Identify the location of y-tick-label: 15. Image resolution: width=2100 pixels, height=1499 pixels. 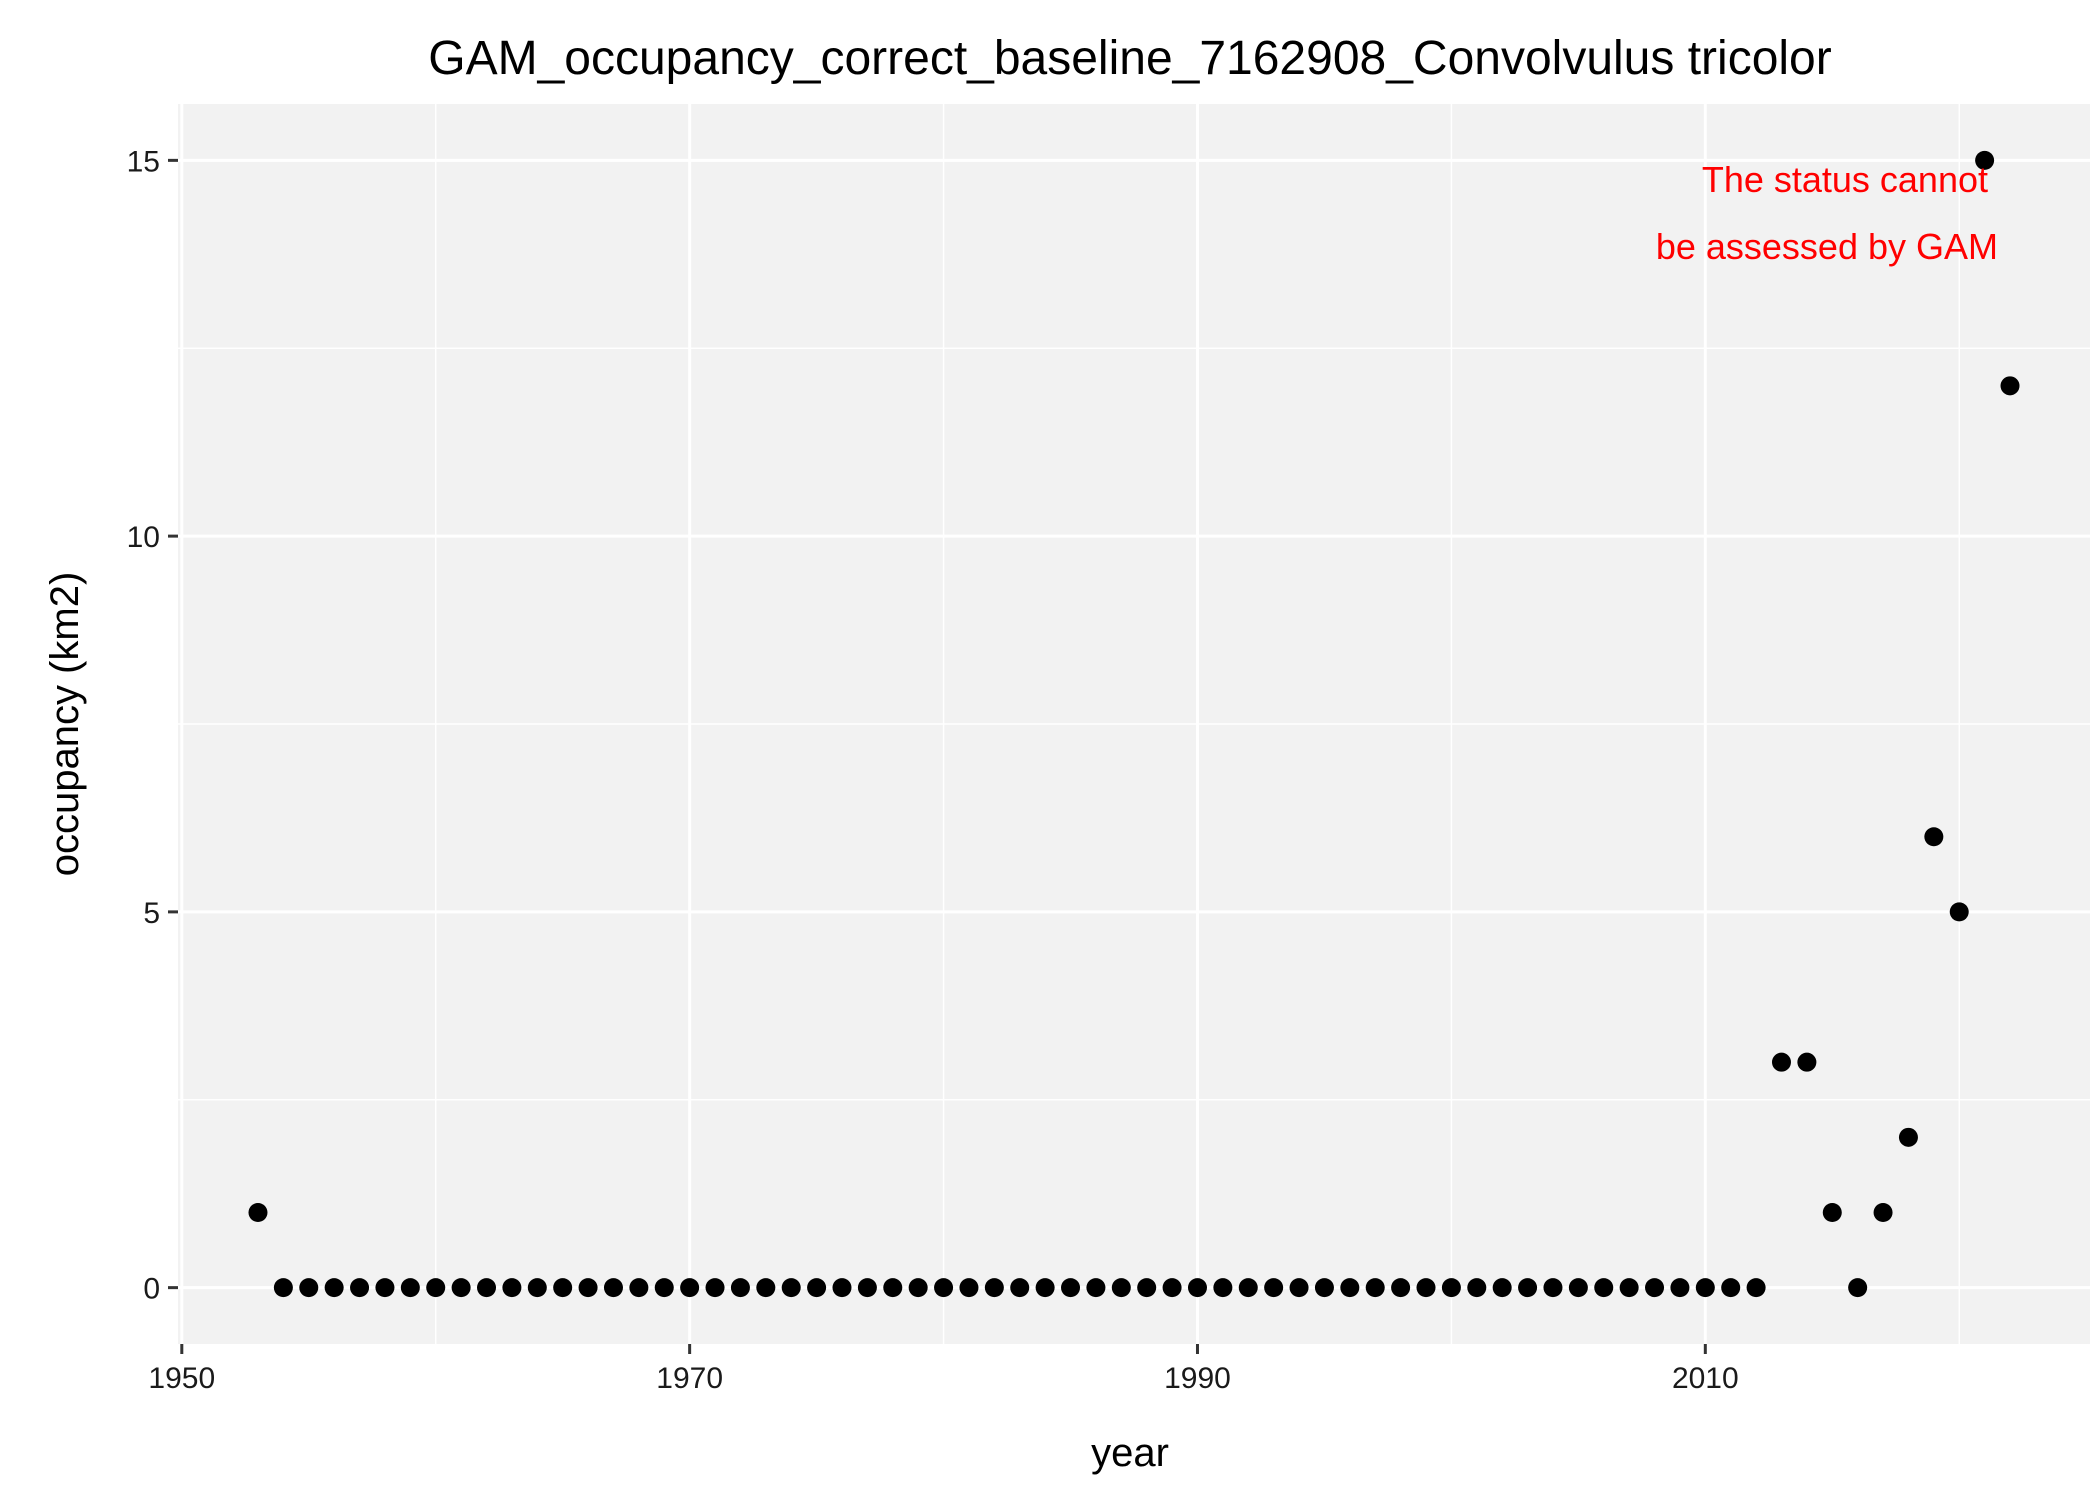
(143, 161).